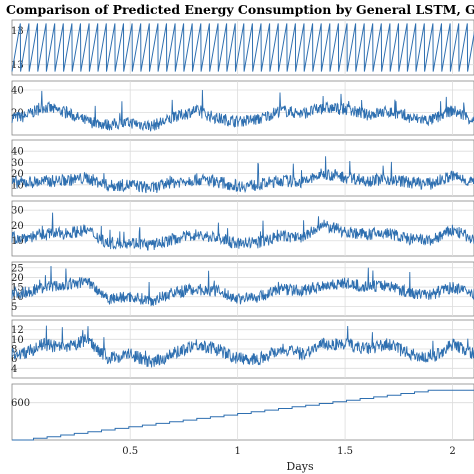  What do you see at coordinates (14, 369) in the screenshot?
I see `y-tick-label: 4` at bounding box center [14, 369].